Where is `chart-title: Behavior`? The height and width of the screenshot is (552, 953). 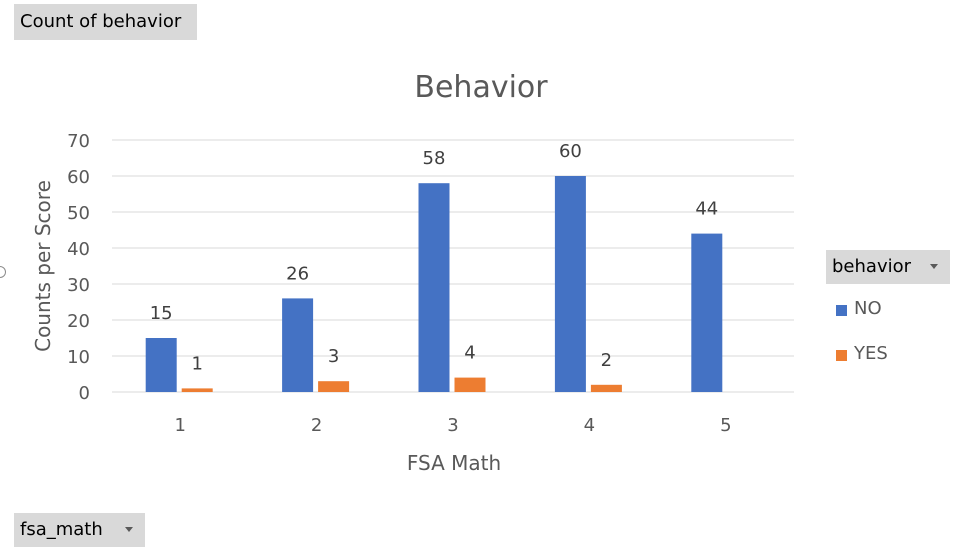
chart-title: Behavior is located at coordinates (481, 87).